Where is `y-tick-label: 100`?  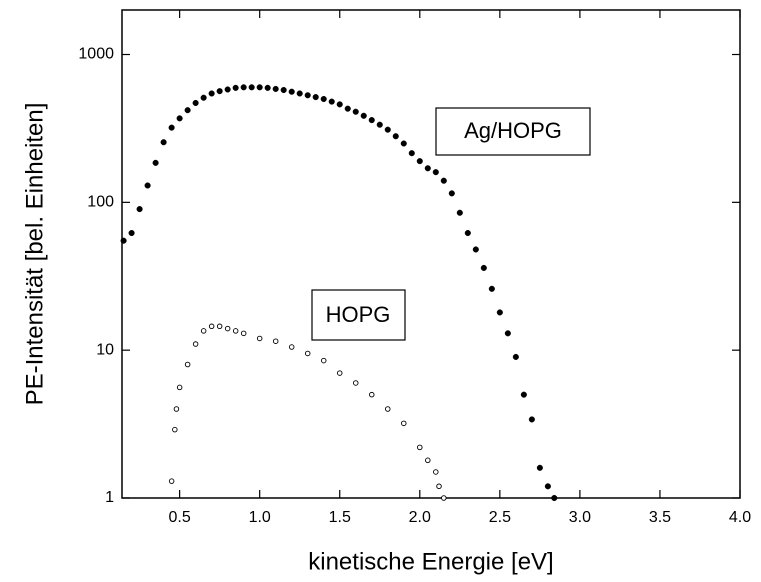 y-tick-label: 100 is located at coordinates (100, 202).